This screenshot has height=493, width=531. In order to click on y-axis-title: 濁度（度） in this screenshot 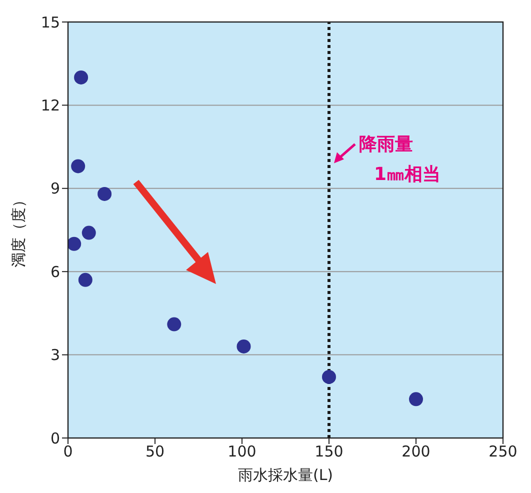, I will do `click(18, 230)`.